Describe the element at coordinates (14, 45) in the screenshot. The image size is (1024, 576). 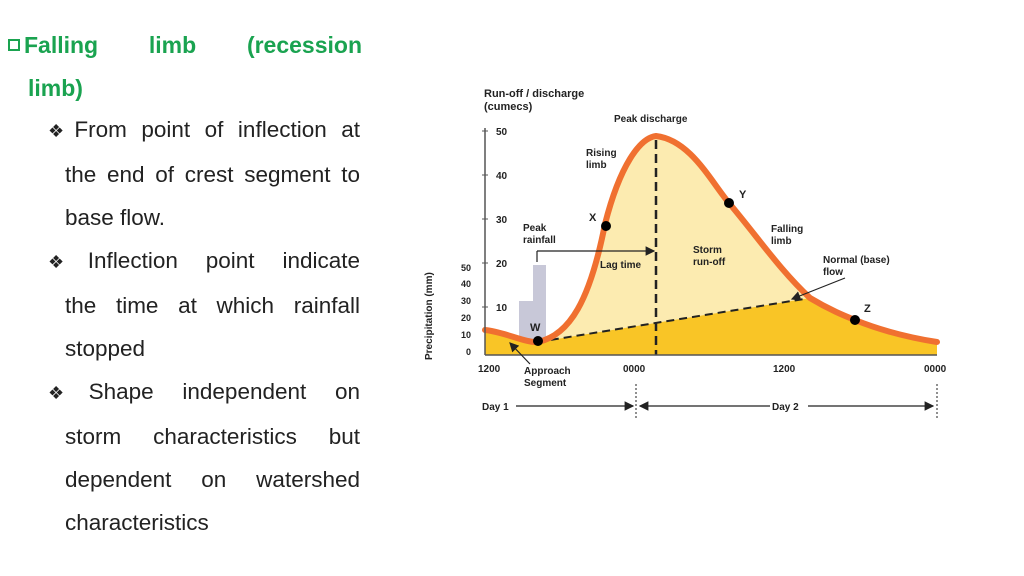
I see `checkbox-bullet-icon` at that location.